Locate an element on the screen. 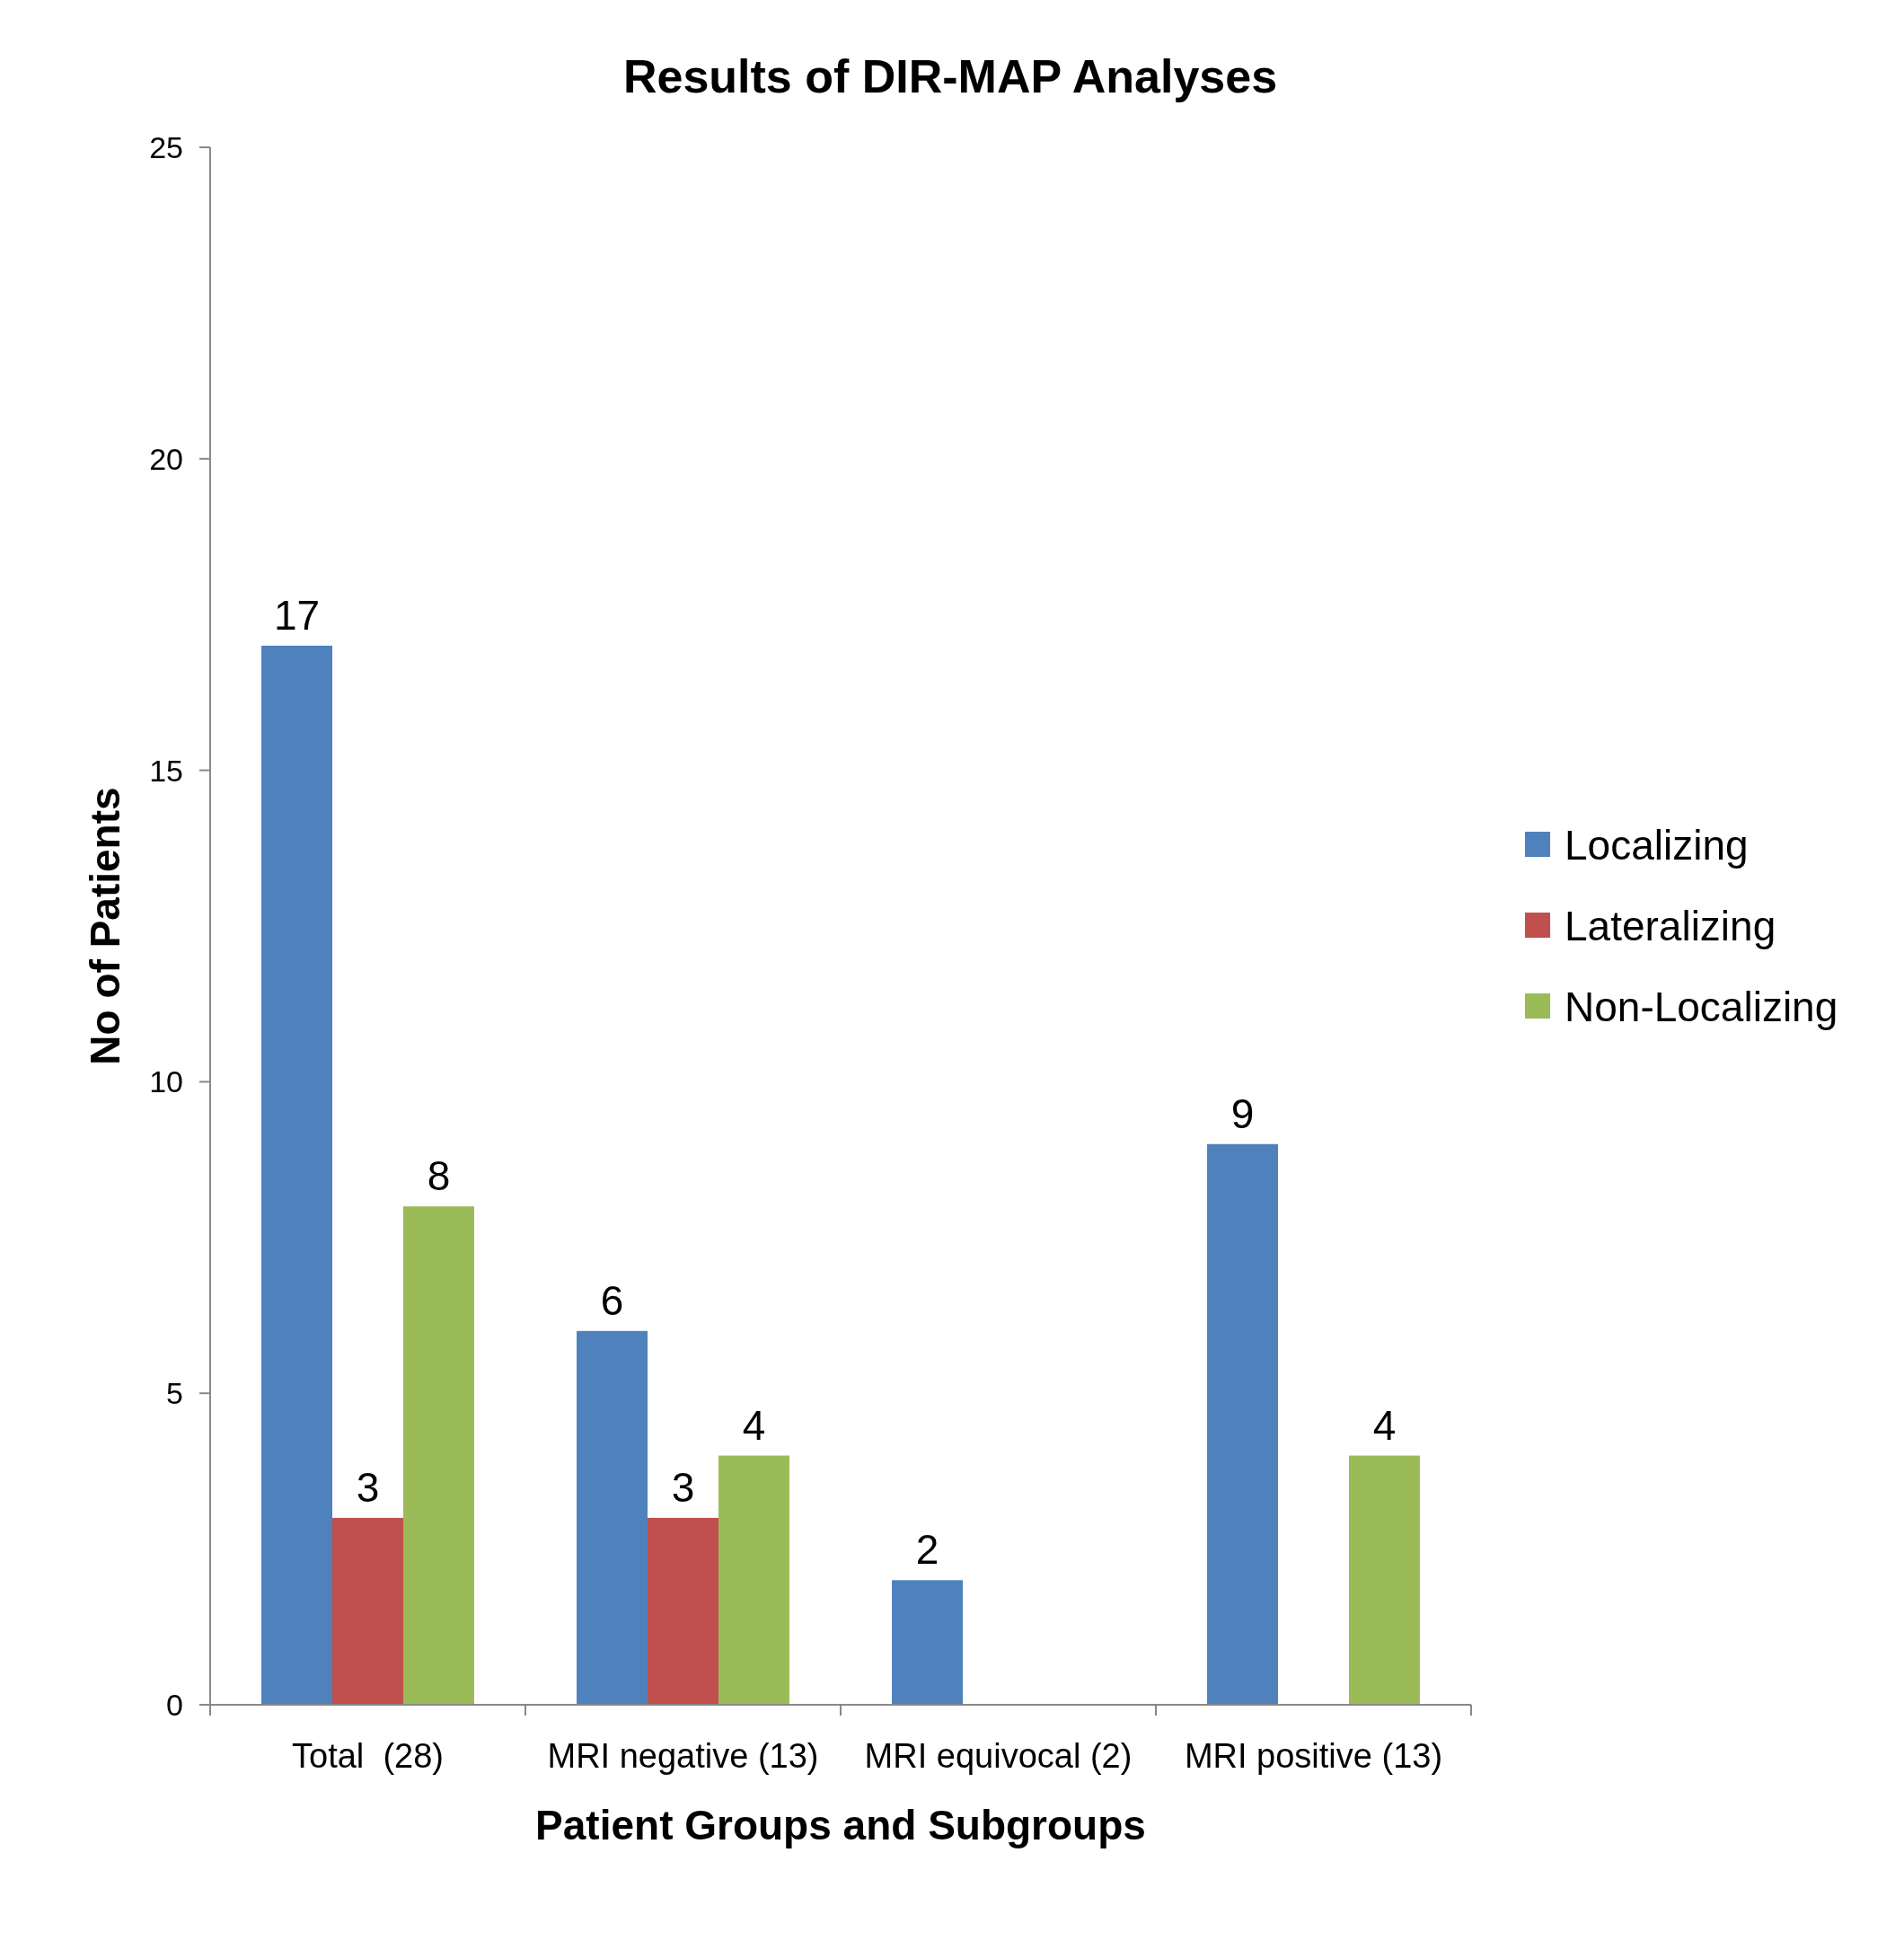 The image size is (1904, 1941). chart-title: Results of DIR-MAP Analyses is located at coordinates (950, 76).